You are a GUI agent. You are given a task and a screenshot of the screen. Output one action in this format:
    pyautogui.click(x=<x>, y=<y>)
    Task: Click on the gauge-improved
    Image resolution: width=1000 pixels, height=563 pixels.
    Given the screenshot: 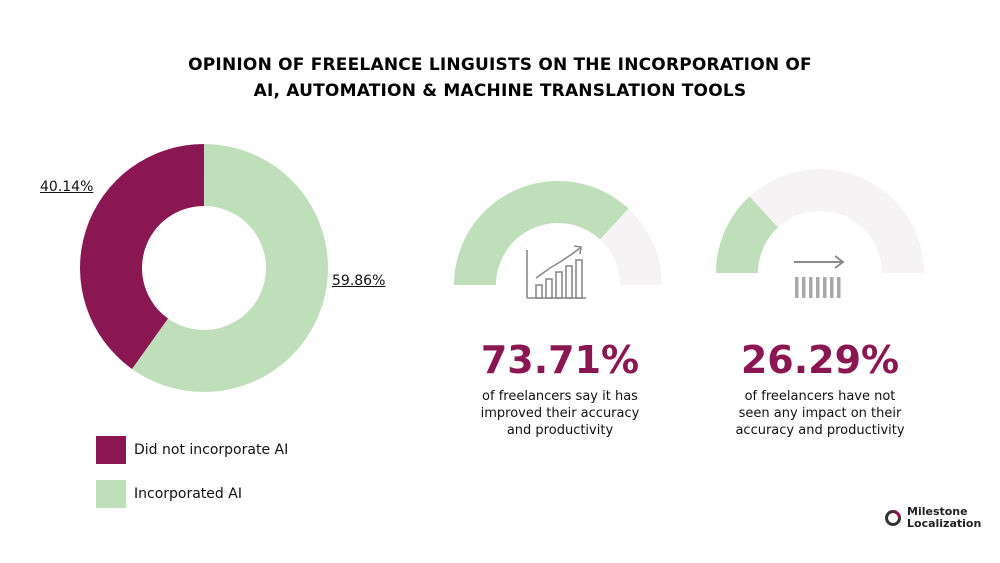 What is the action you would take?
    pyautogui.click(x=558, y=232)
    